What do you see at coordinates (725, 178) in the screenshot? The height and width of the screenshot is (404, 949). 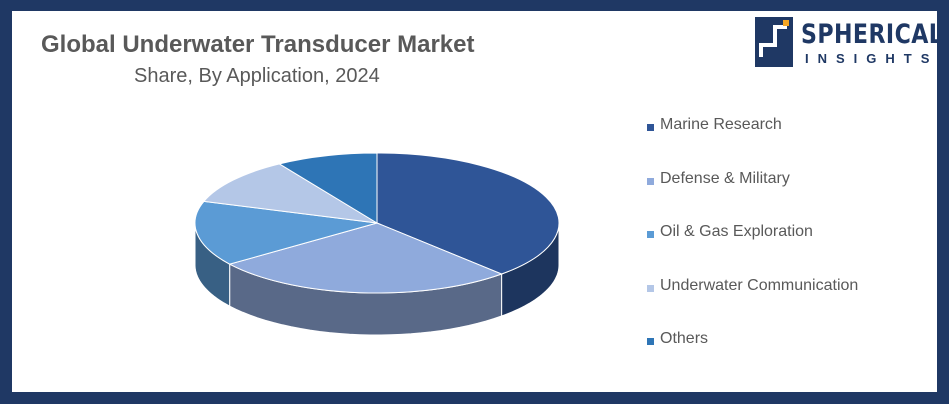 I see `legend-label: Defense & Military` at bounding box center [725, 178].